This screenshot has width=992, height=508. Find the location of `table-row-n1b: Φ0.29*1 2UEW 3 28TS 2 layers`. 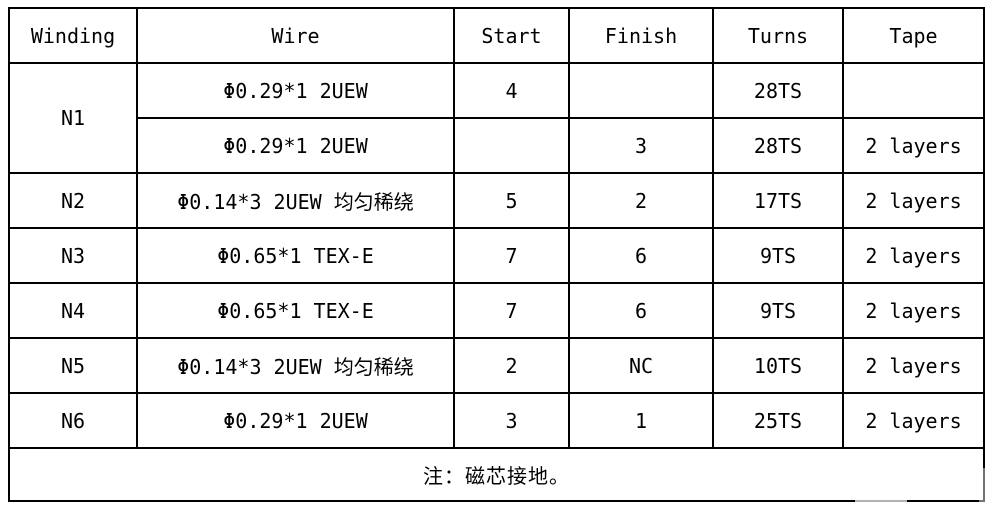

table-row-n1b: Φ0.29*1 2UEW 3 28TS 2 layers is located at coordinates (497, 145).